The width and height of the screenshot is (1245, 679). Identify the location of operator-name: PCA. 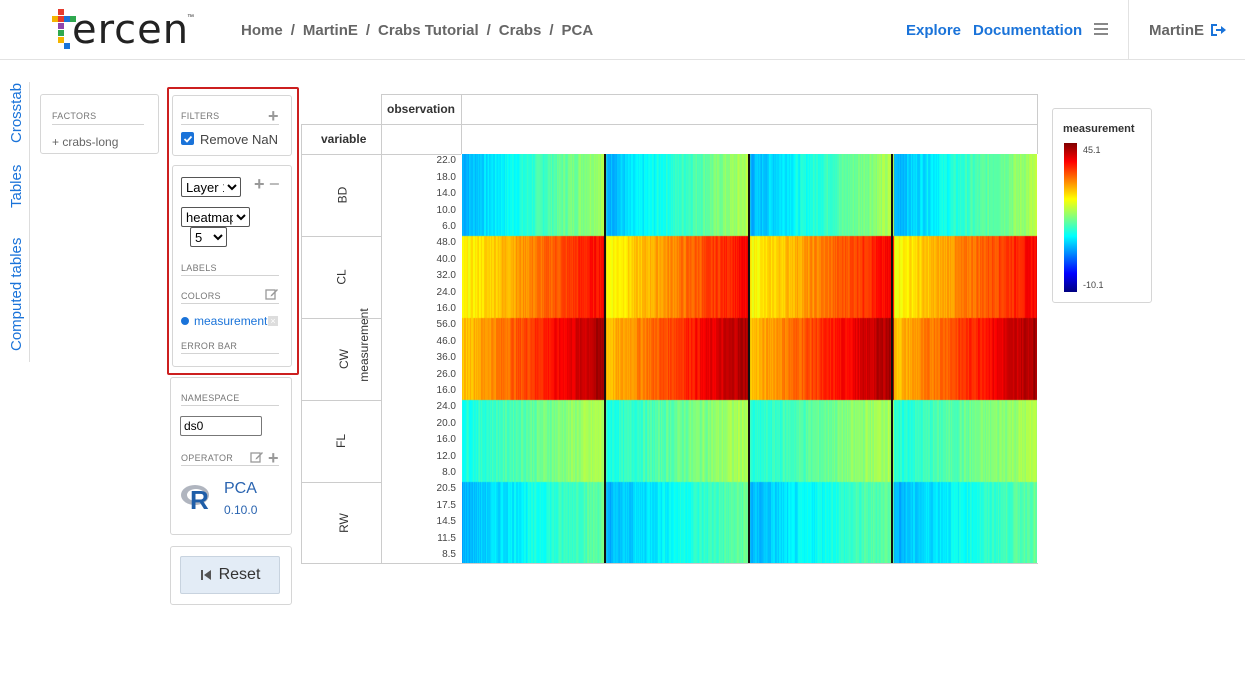
(240, 488).